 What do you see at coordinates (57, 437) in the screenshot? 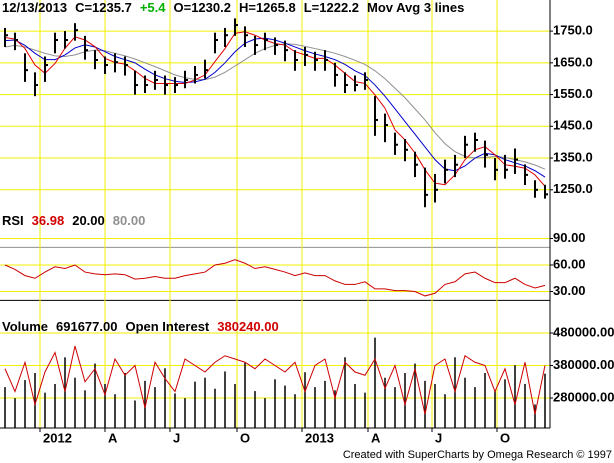
I see `x-tick-label: 2012` at bounding box center [57, 437].